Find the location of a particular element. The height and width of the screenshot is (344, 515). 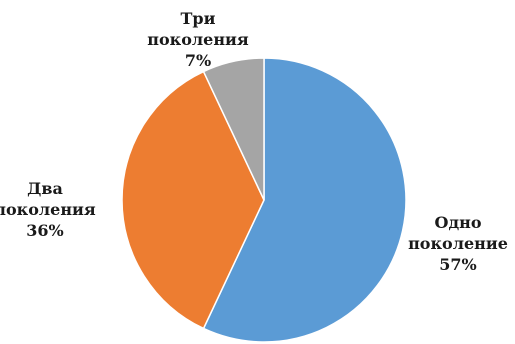

slice-label-1: Одно поколение 57% is located at coordinates (458, 243).